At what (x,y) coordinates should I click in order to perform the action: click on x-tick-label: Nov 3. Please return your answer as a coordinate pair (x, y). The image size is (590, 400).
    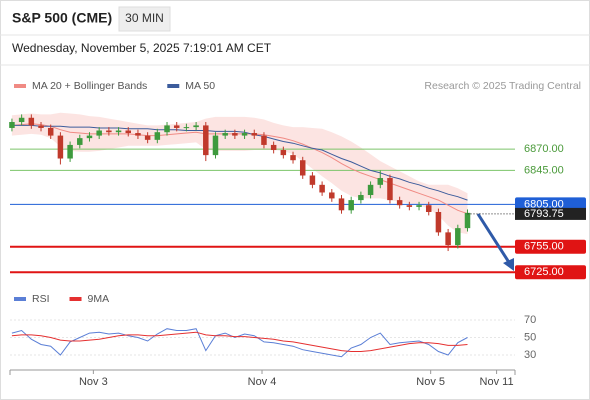
    Looking at the image, I should click on (93, 382).